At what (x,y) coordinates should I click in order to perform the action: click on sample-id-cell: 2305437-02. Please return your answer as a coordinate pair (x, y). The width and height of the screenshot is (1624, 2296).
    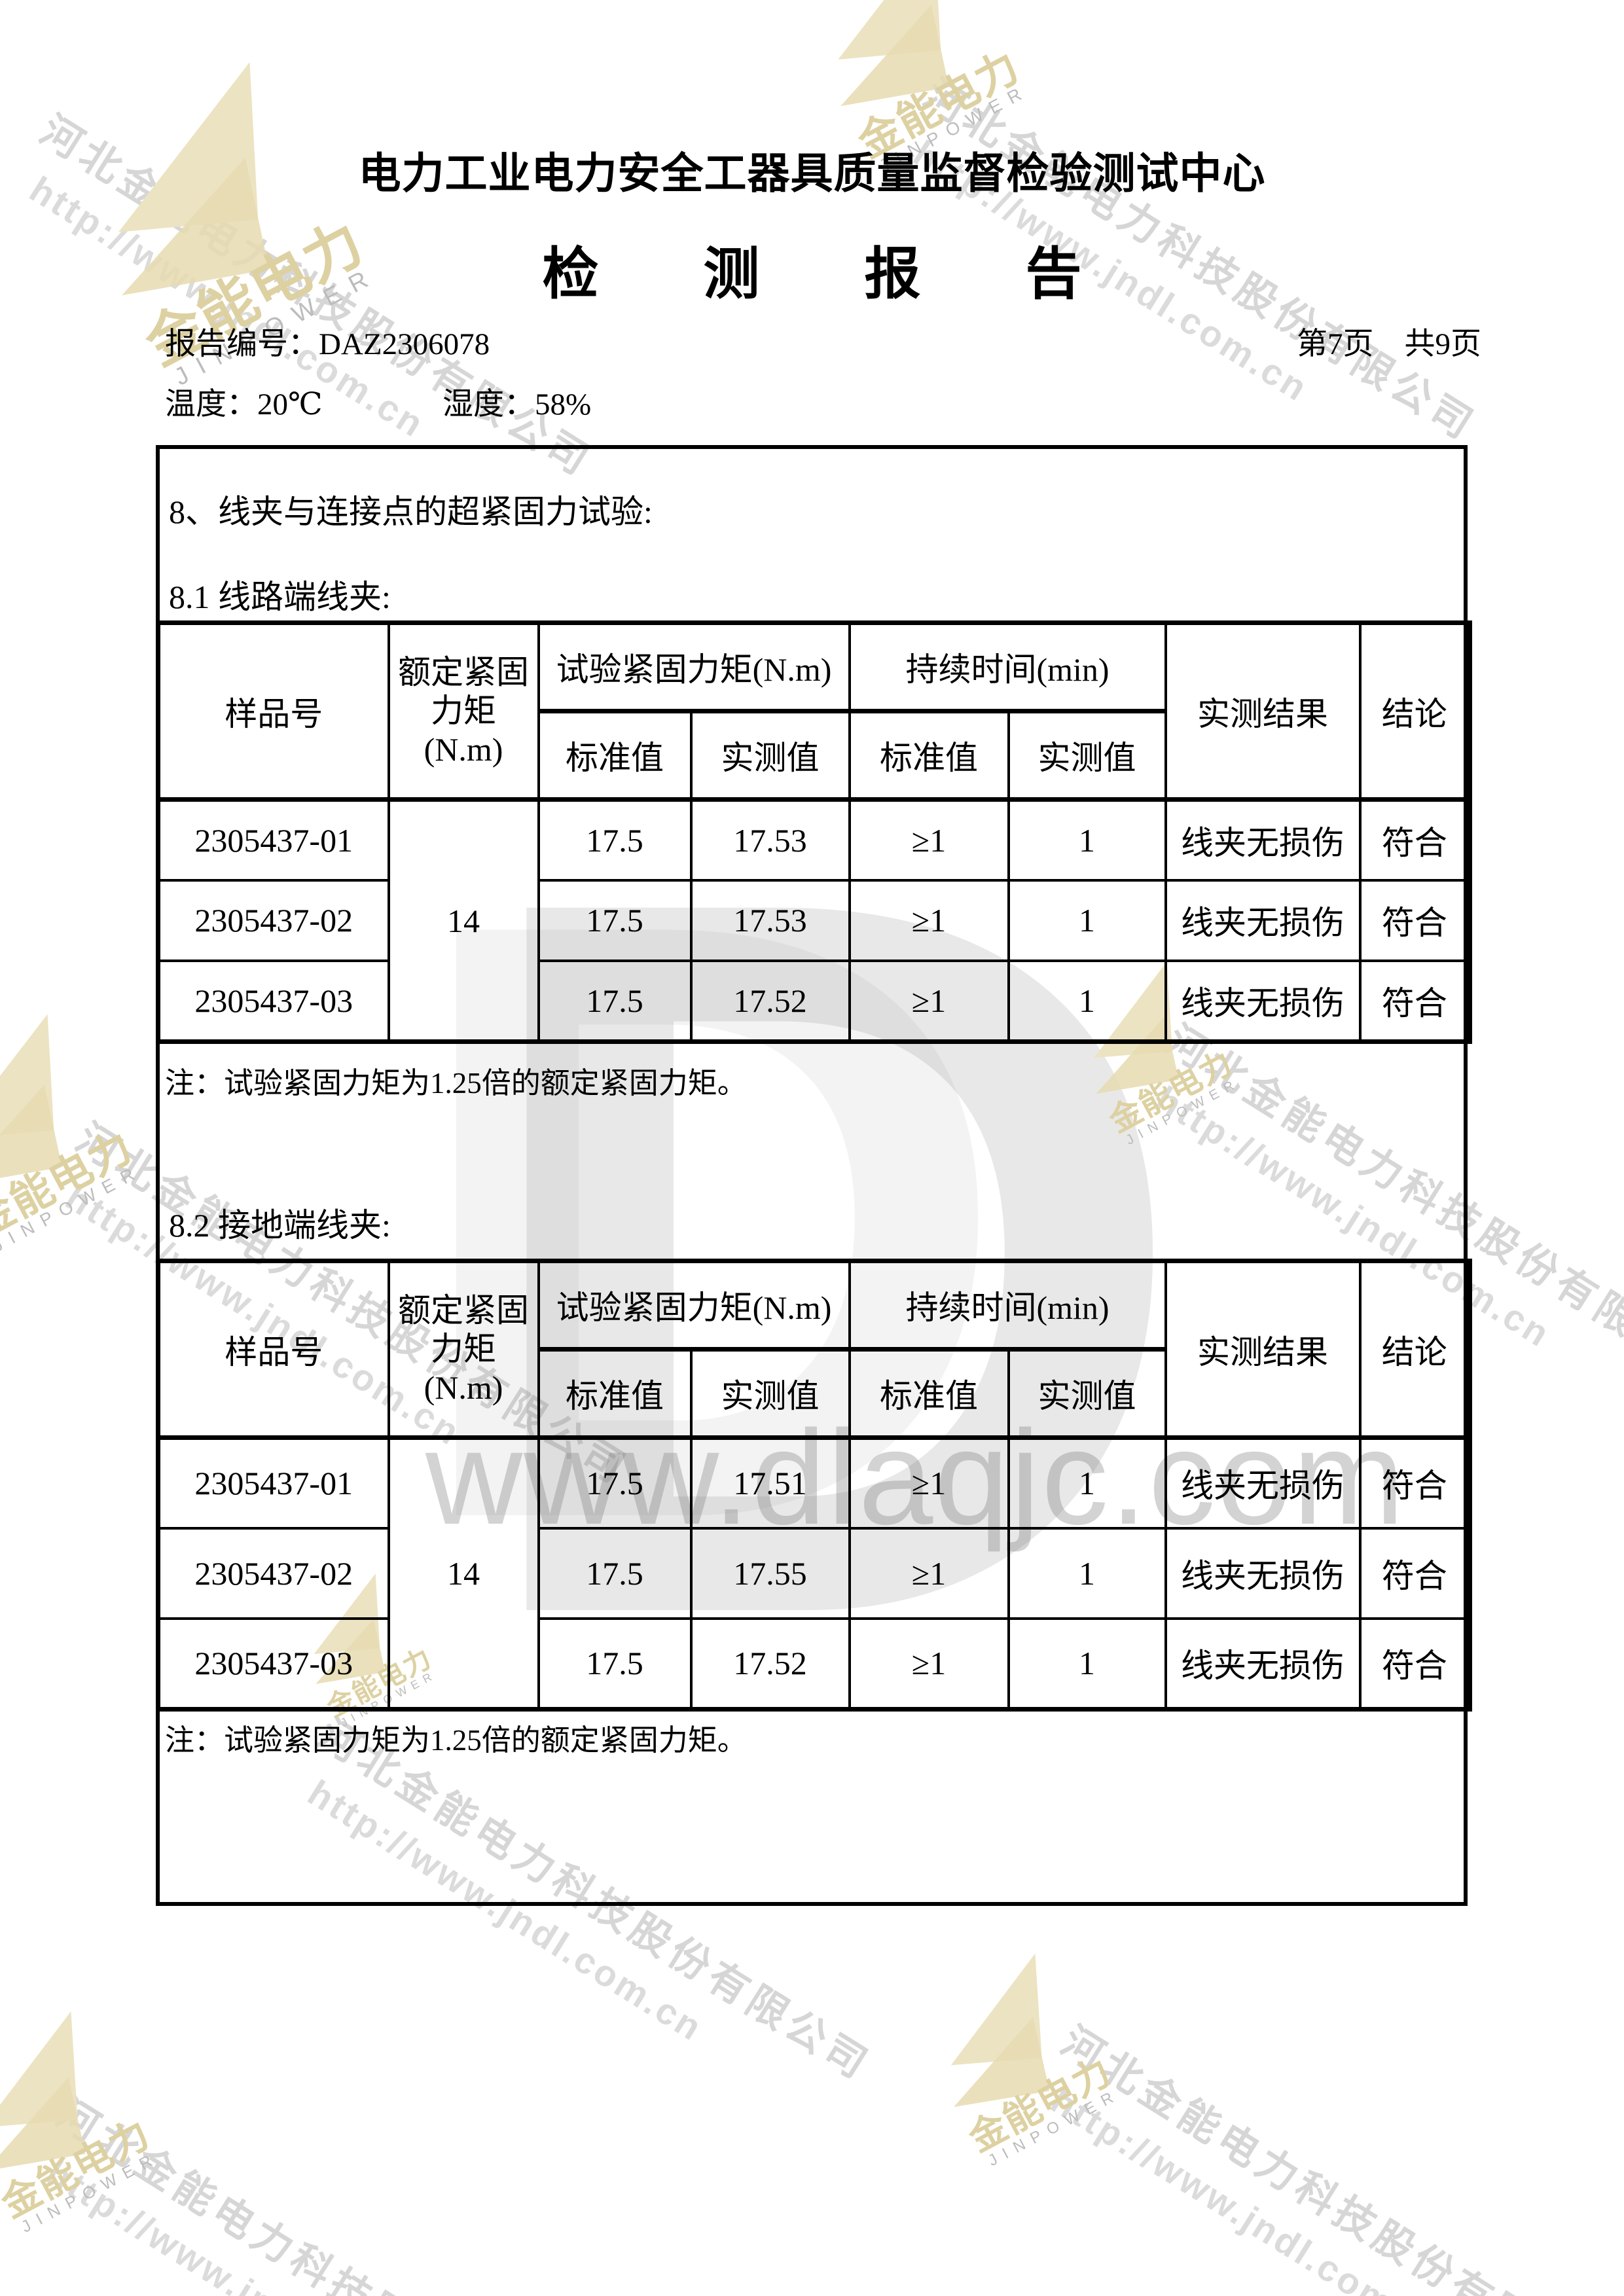
    Looking at the image, I should click on (273, 1573).